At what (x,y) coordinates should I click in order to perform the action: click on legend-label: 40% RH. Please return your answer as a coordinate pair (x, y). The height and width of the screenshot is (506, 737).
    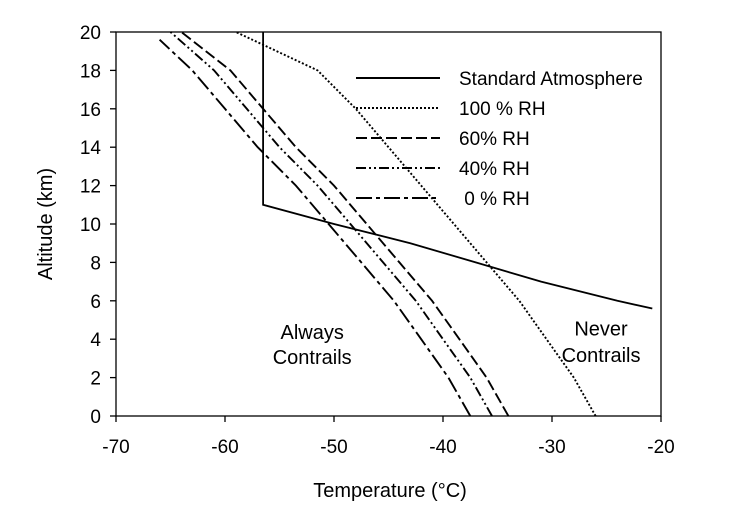
    Looking at the image, I should click on (494, 169).